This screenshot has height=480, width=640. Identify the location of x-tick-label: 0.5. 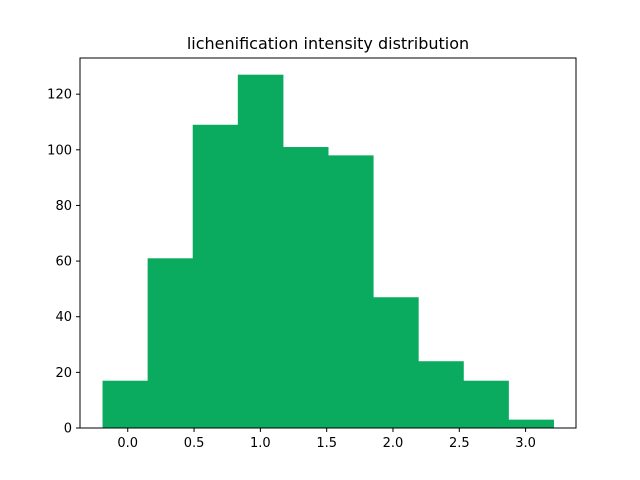
(194, 443).